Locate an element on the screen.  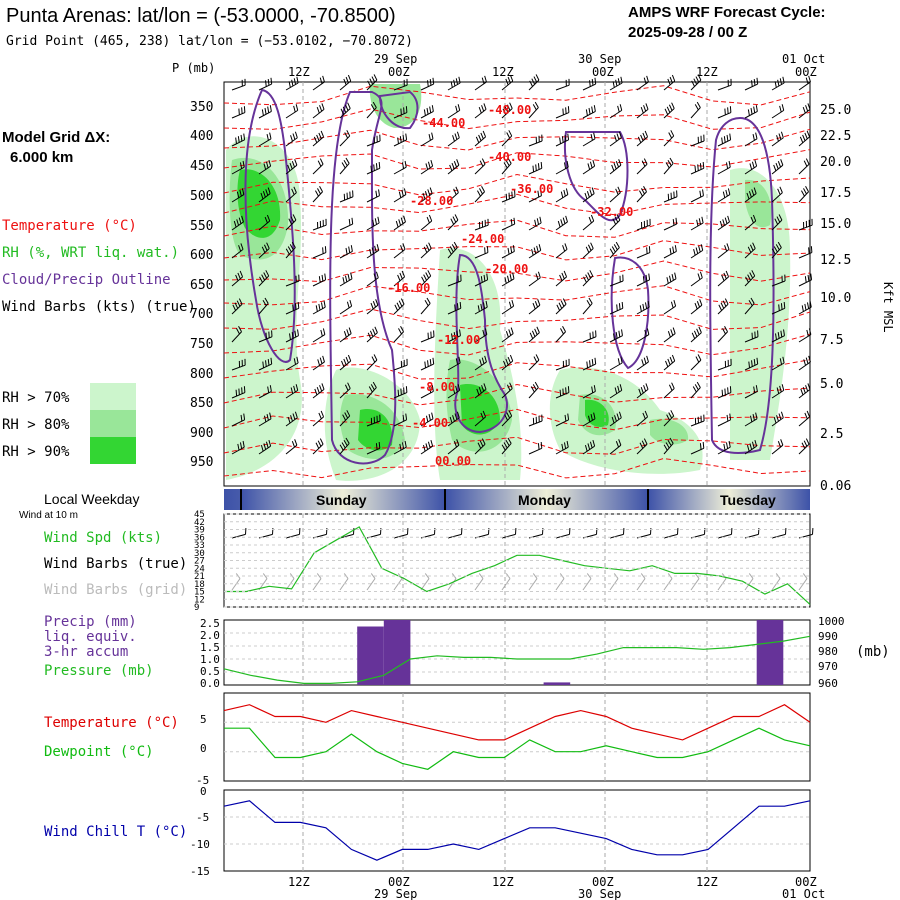
isotherm-label: -40.00 is located at coordinates (509, 157).